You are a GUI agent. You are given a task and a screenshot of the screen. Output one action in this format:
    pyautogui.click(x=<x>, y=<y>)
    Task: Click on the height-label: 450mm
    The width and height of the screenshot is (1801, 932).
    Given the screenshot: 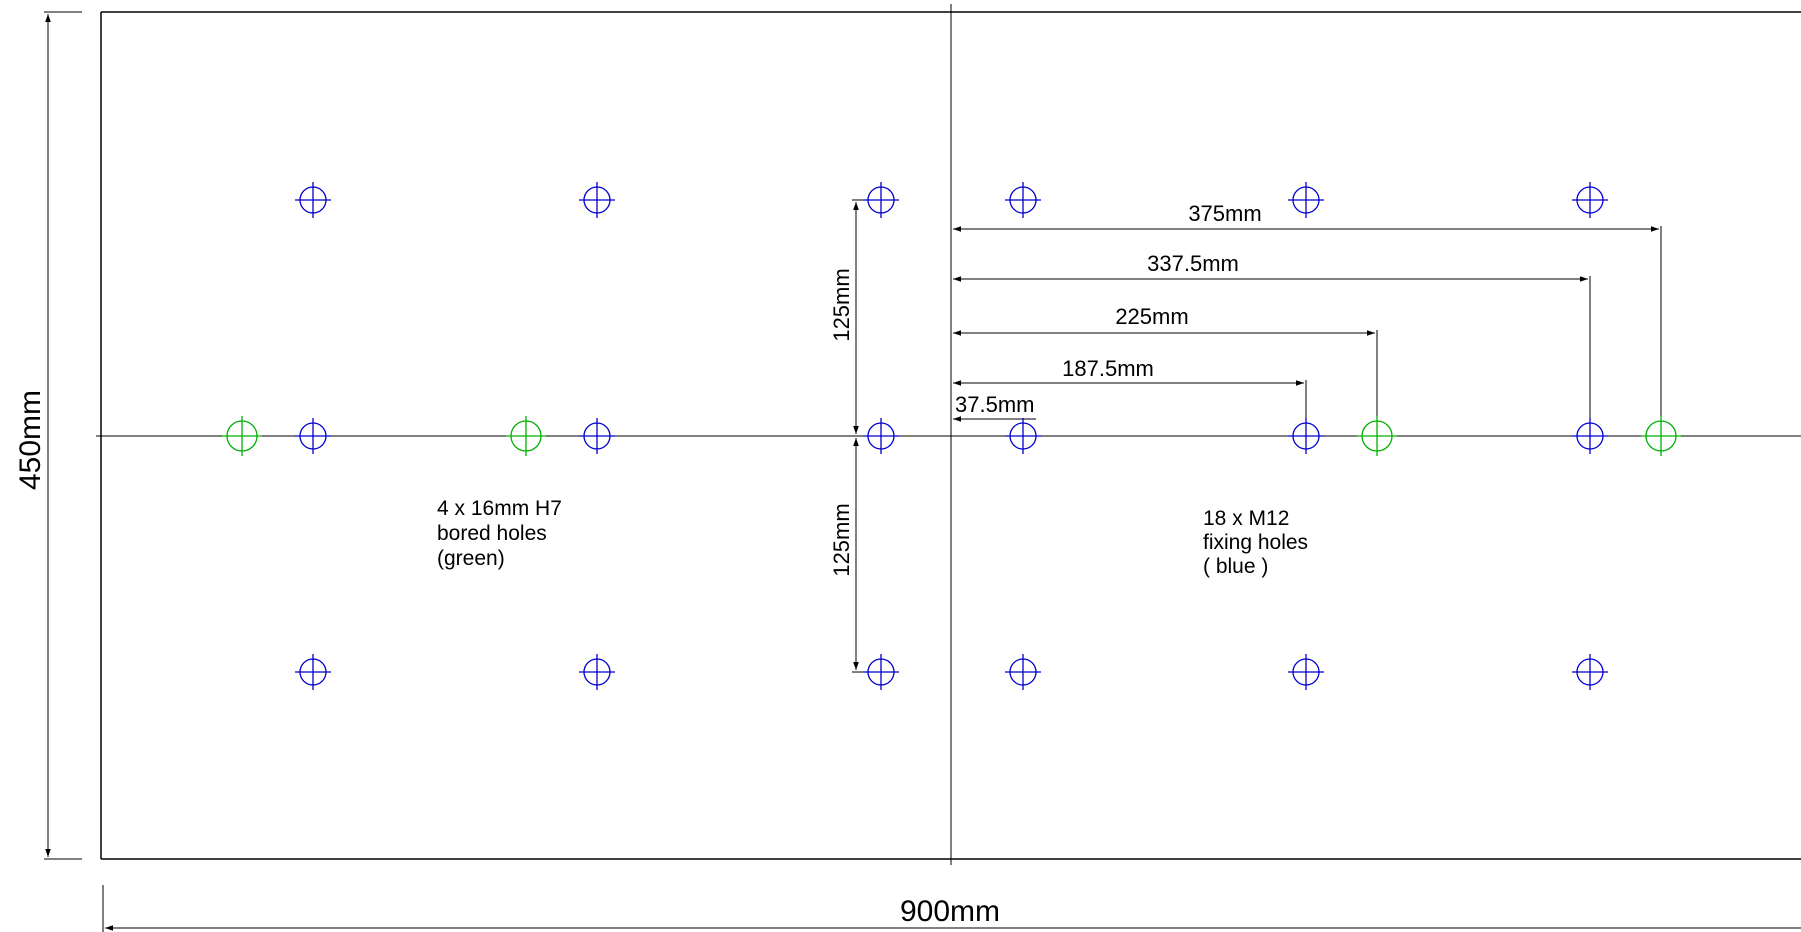 What is the action you would take?
    pyautogui.click(x=30, y=440)
    